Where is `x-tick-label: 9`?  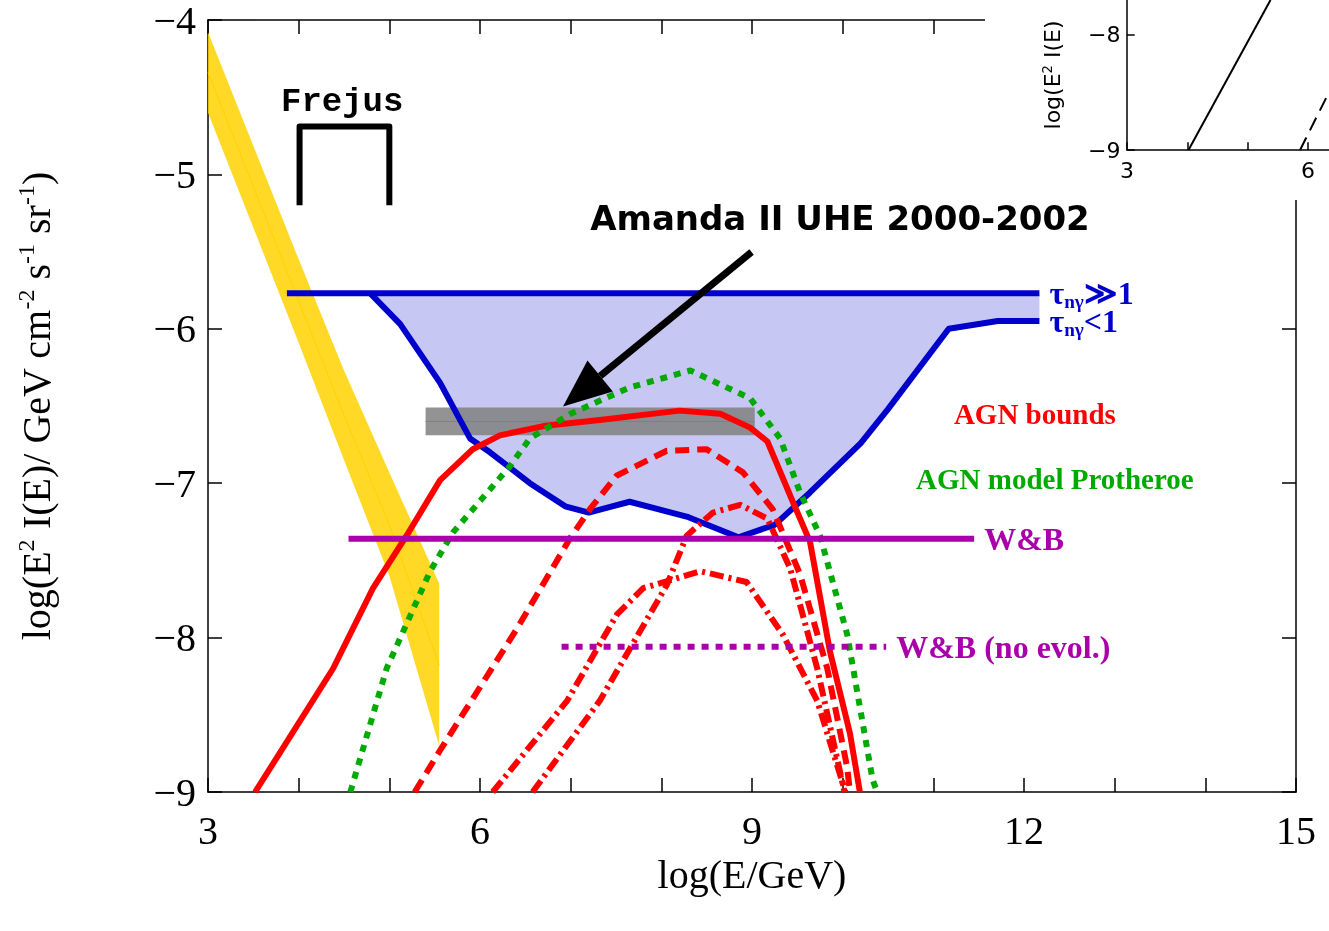
x-tick-label: 9 is located at coordinates (752, 830).